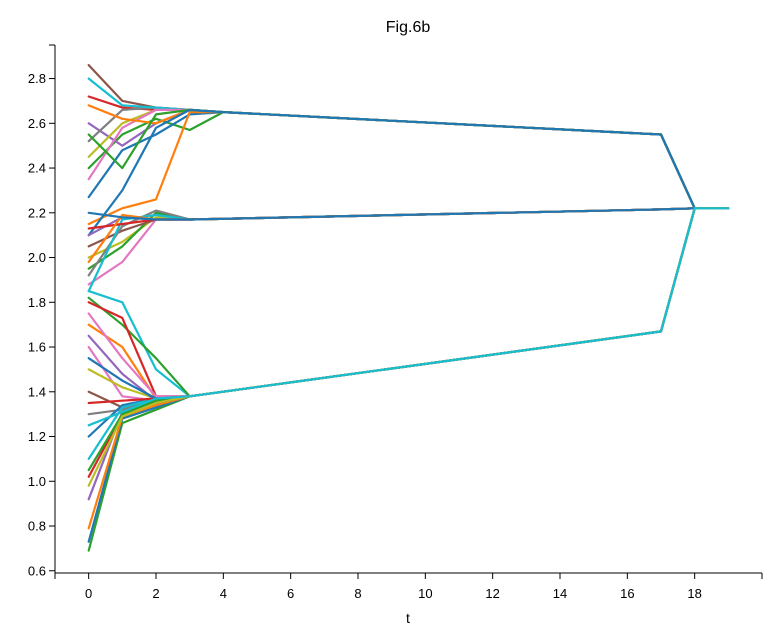 The height and width of the screenshot is (632, 783). I want to click on chart-title: Fig.6b, so click(408, 27).